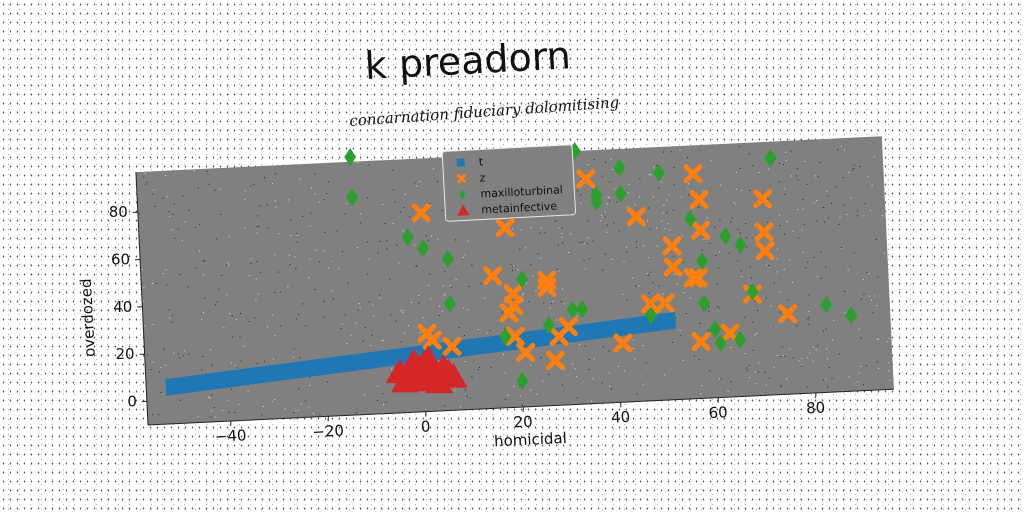  I want to click on x-tick-label: 80, so click(816, 408).